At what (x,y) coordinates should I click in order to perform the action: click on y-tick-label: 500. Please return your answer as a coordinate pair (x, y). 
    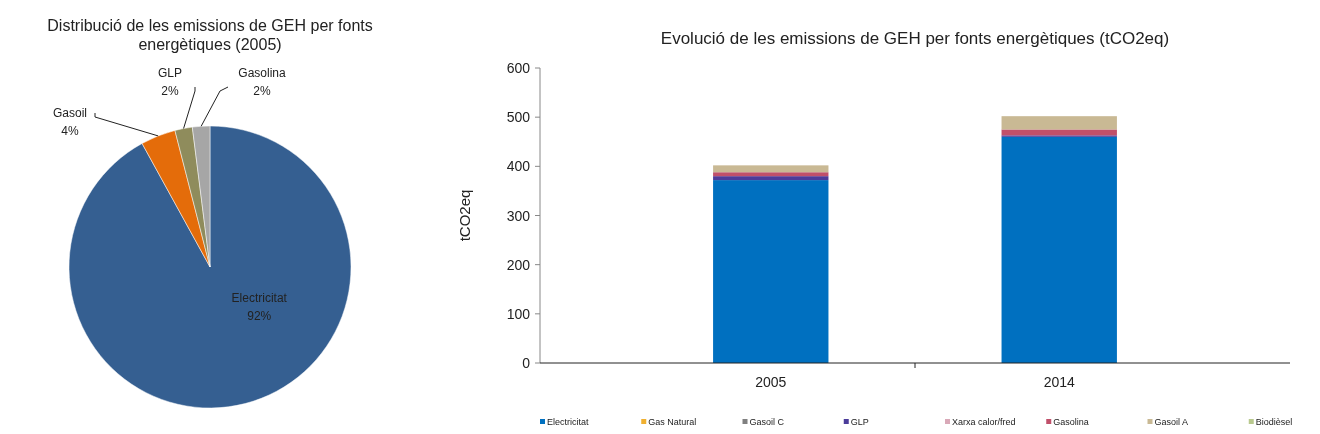
    Looking at the image, I should click on (518, 117).